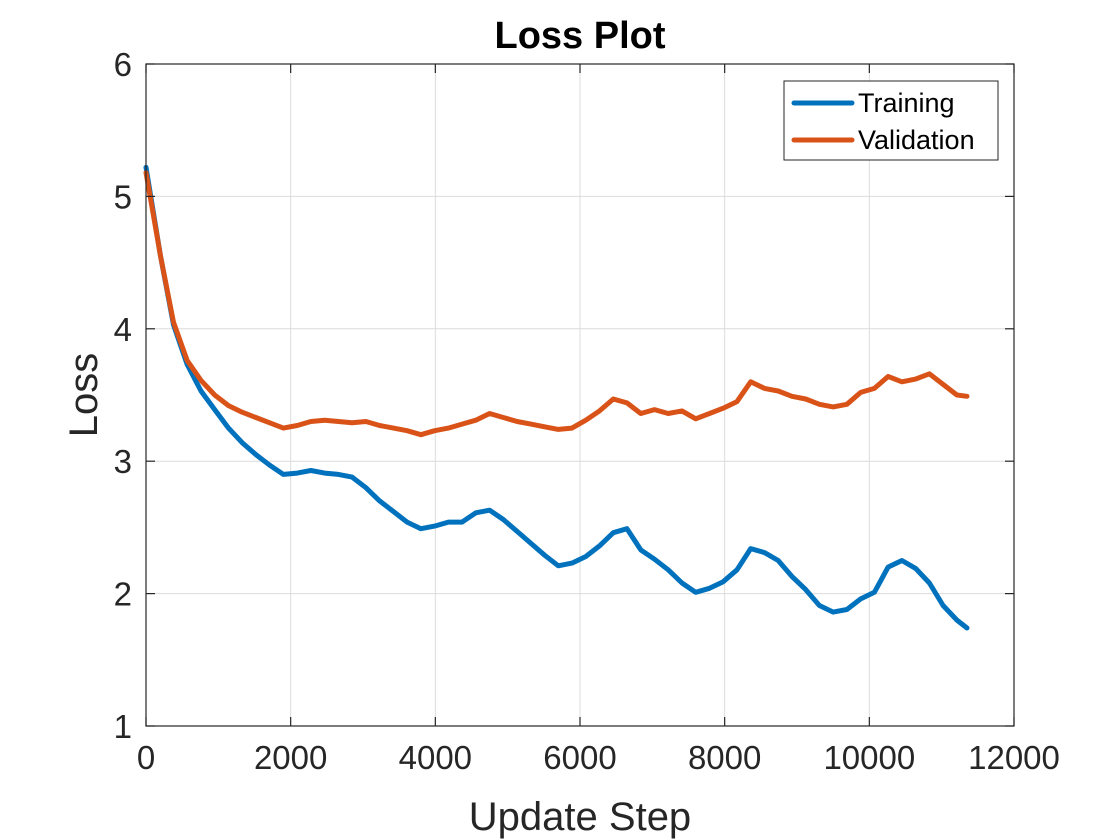 The height and width of the screenshot is (840, 1120). What do you see at coordinates (290, 757) in the screenshot?
I see `x-tick-label: 2000` at bounding box center [290, 757].